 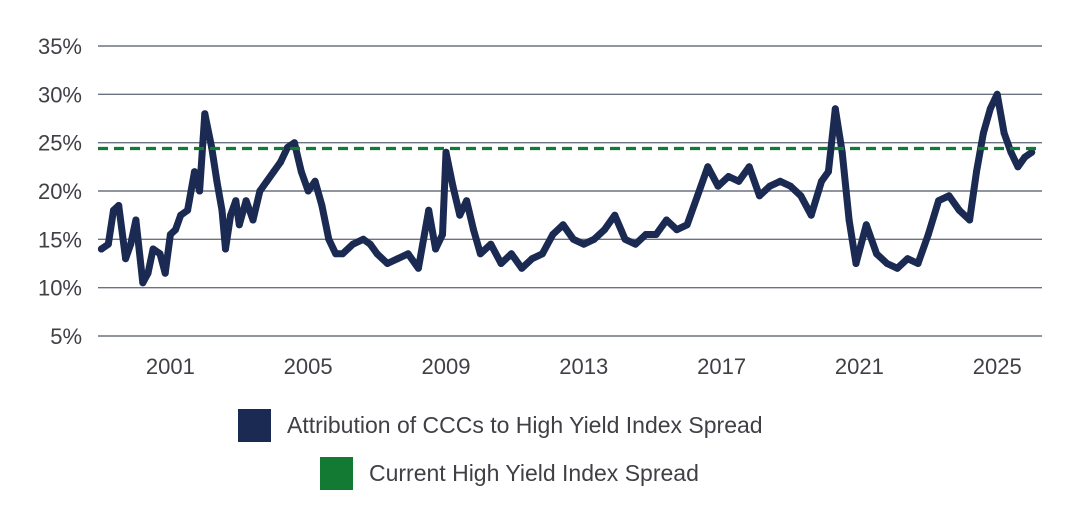 What do you see at coordinates (60, 46) in the screenshot?
I see `y-tick-label: 35%` at bounding box center [60, 46].